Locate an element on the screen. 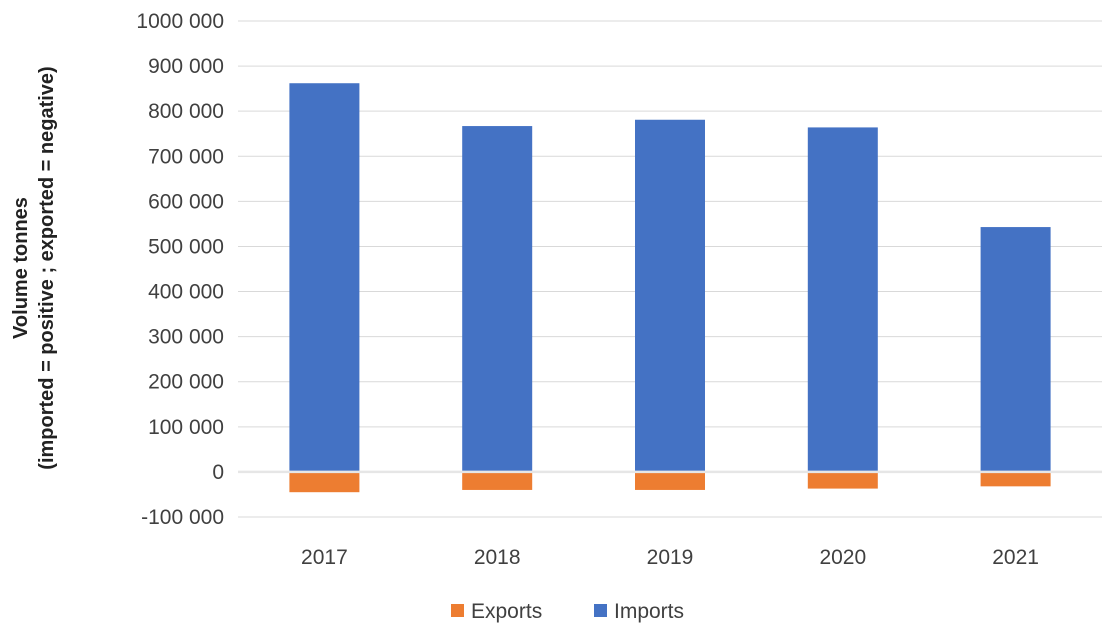  legend-swatch-exports is located at coordinates (457, 610).